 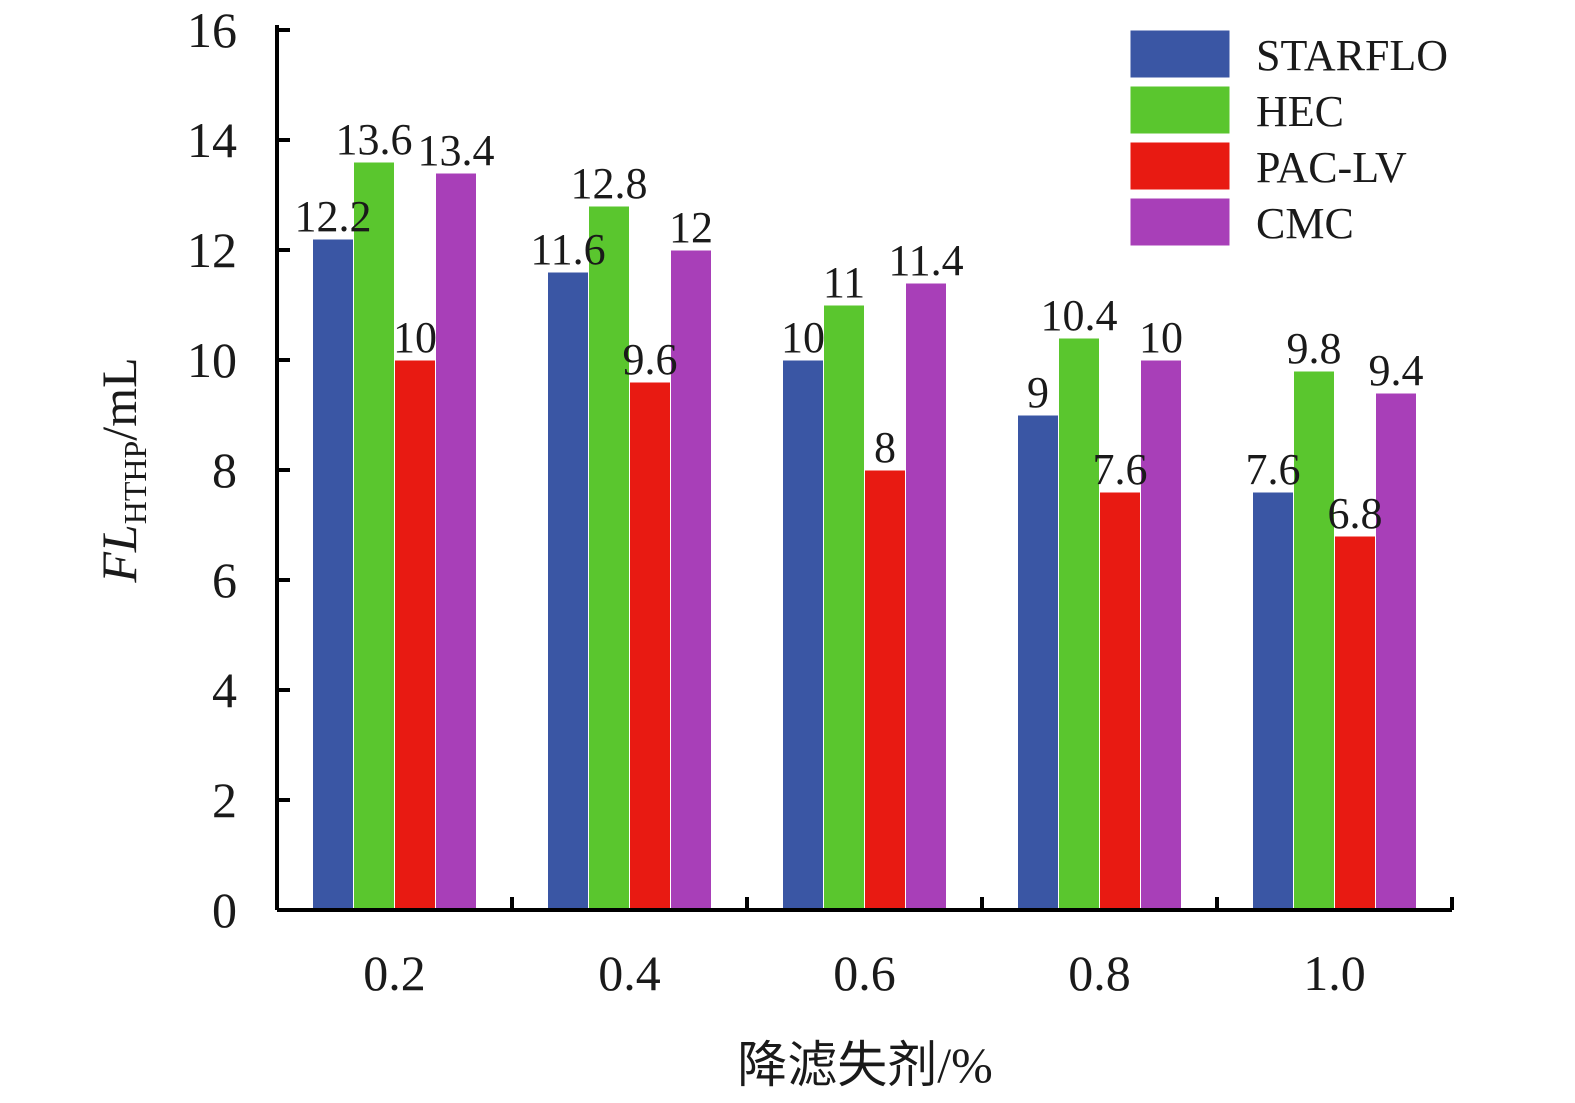 I want to click on legend-swatch-pac-lv, so click(x=1180, y=166).